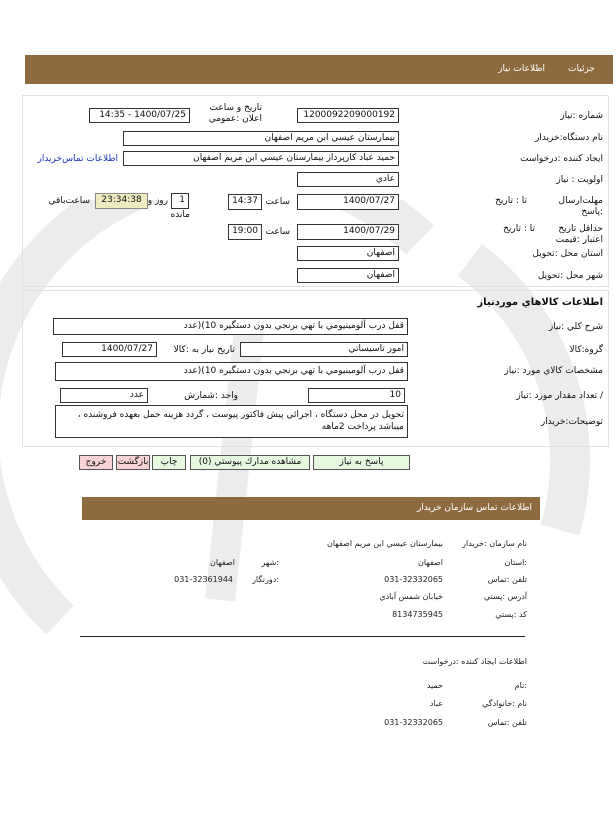 This screenshot has width=613, height=836. I want to click on days-label: روز و, so click(157, 201).